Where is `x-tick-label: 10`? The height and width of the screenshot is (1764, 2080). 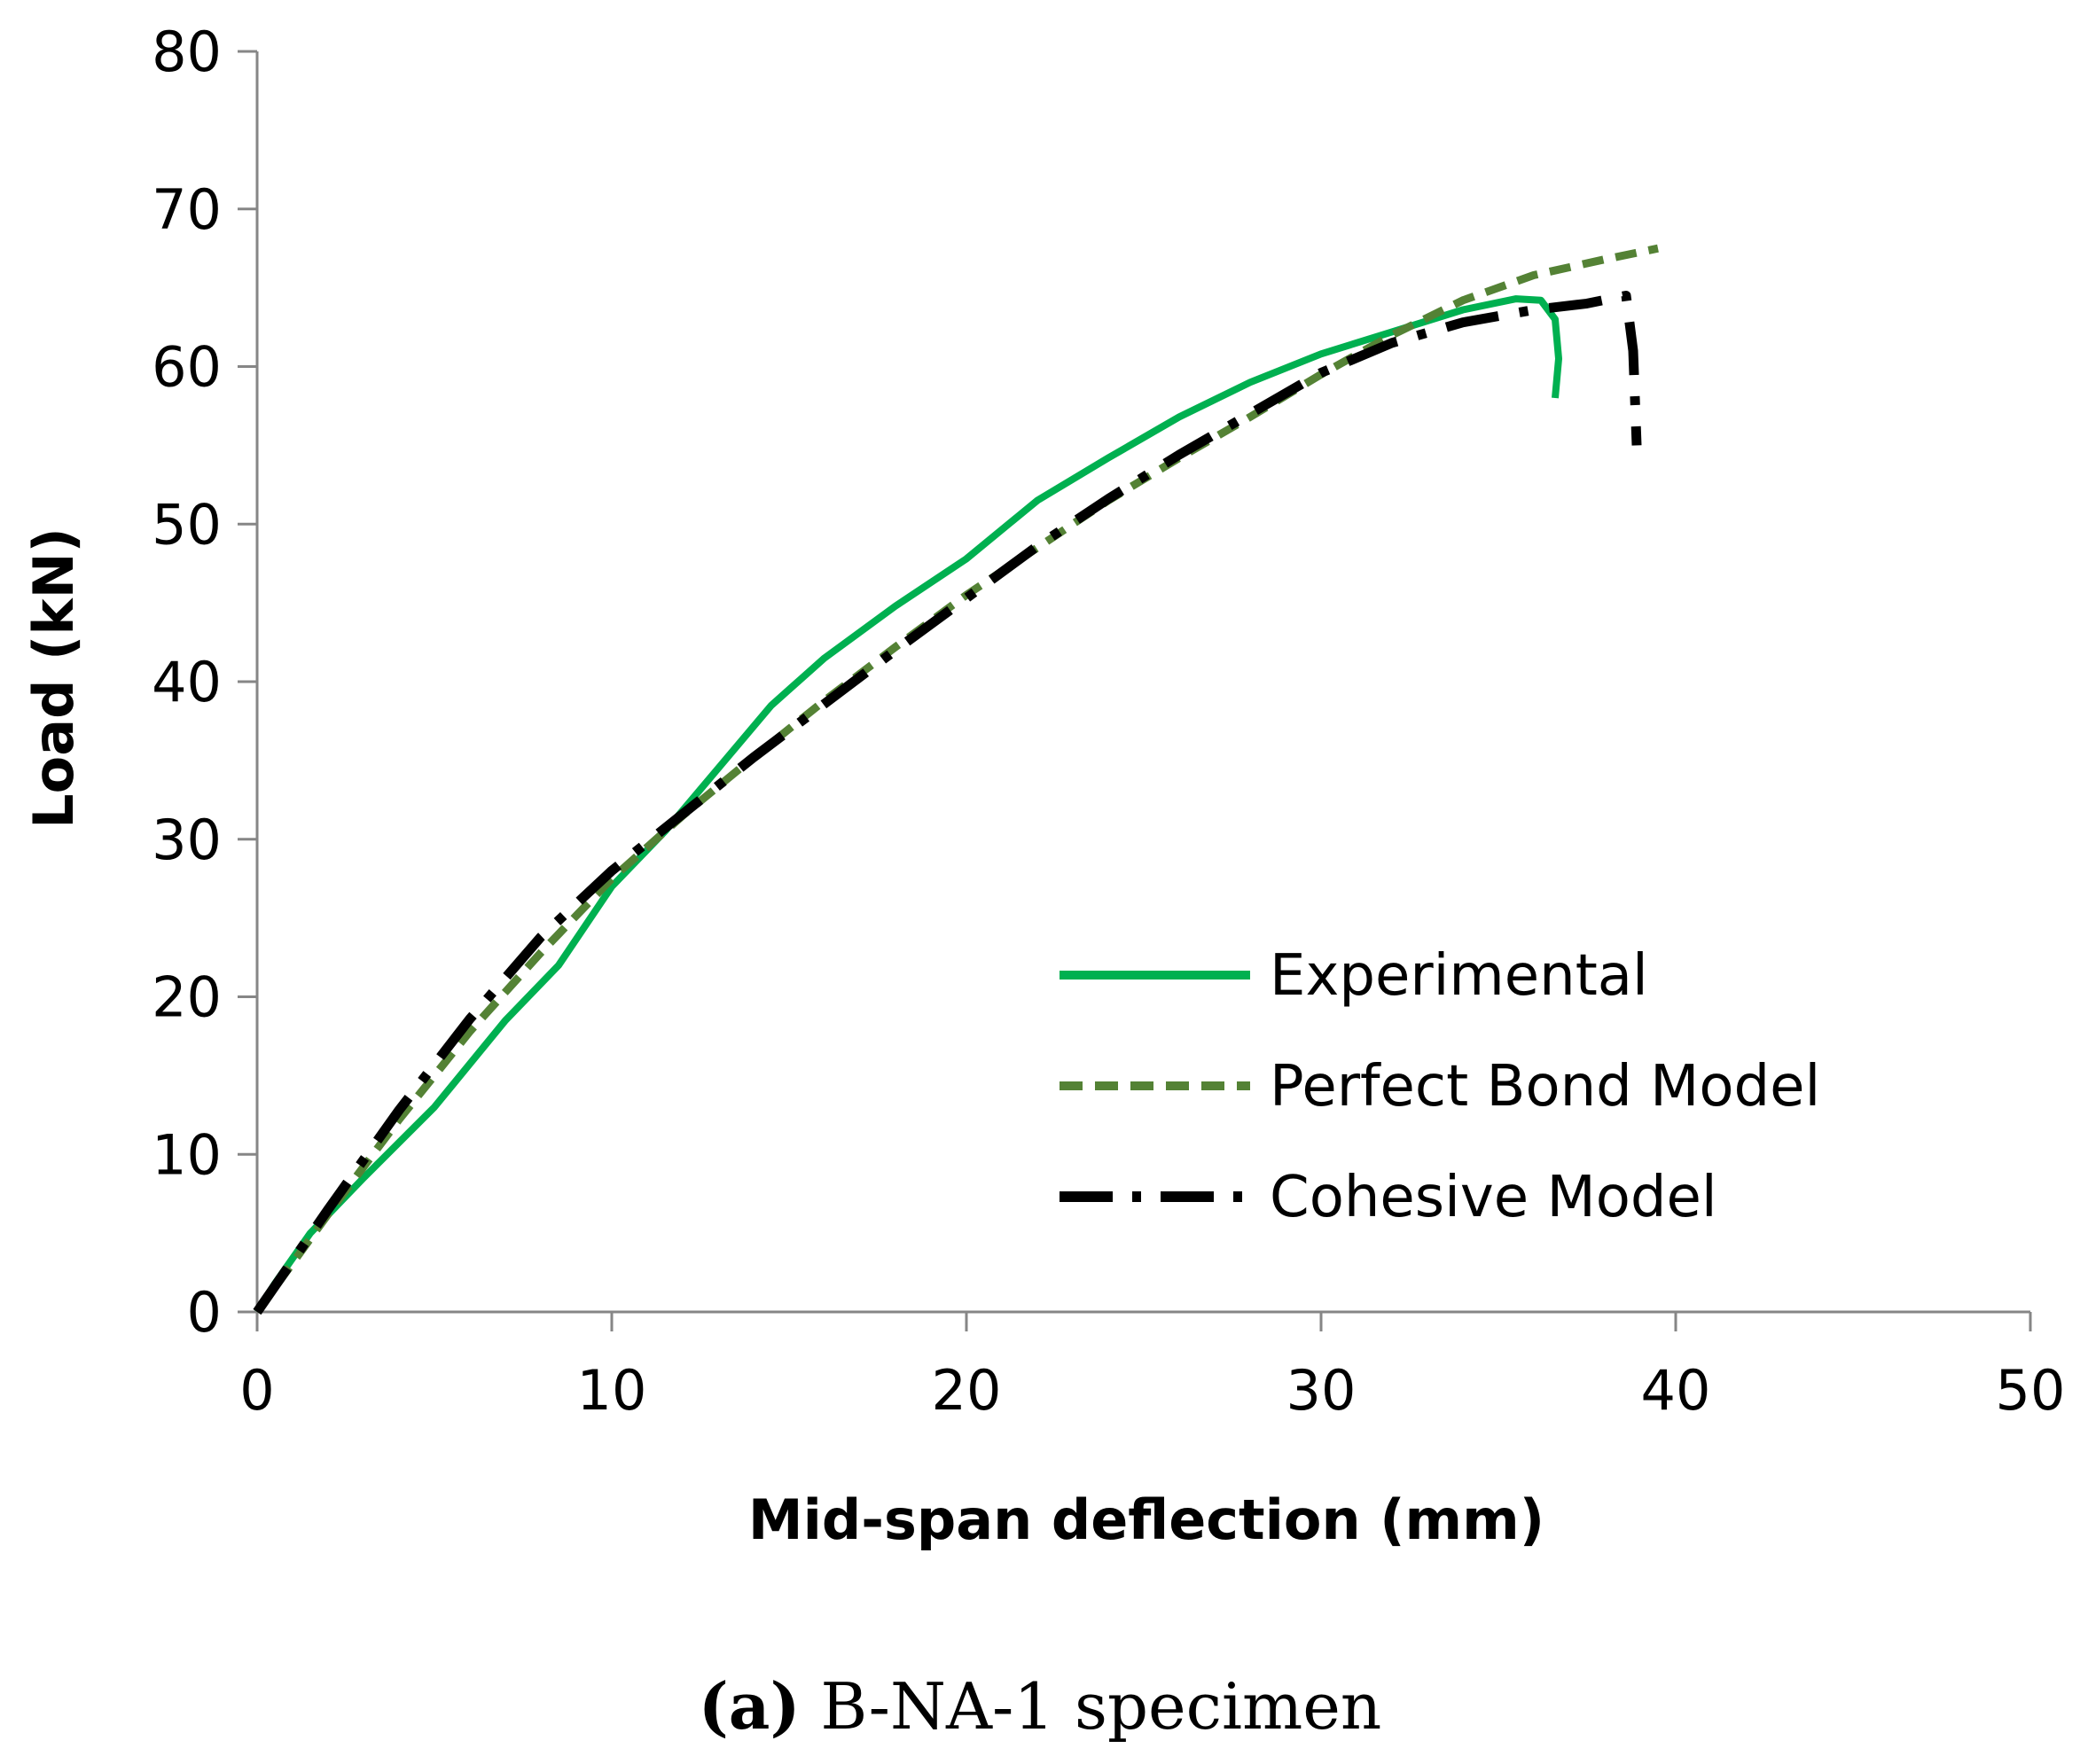
x-tick-label: 10 is located at coordinates (612, 1390).